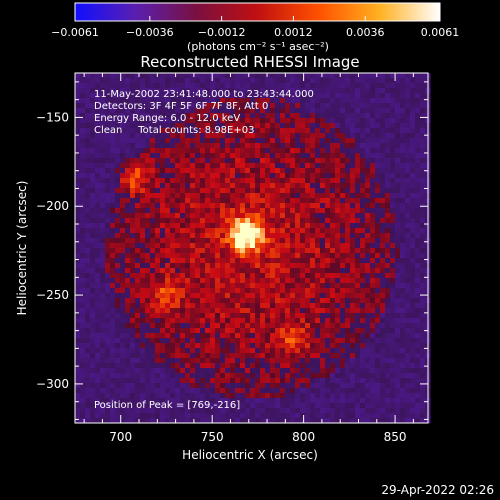  What do you see at coordinates (204, 94) in the screenshot?
I see `annotation-time-range: 11-May-2002 23:41:48.000 to 23:43:44.000` at bounding box center [204, 94].